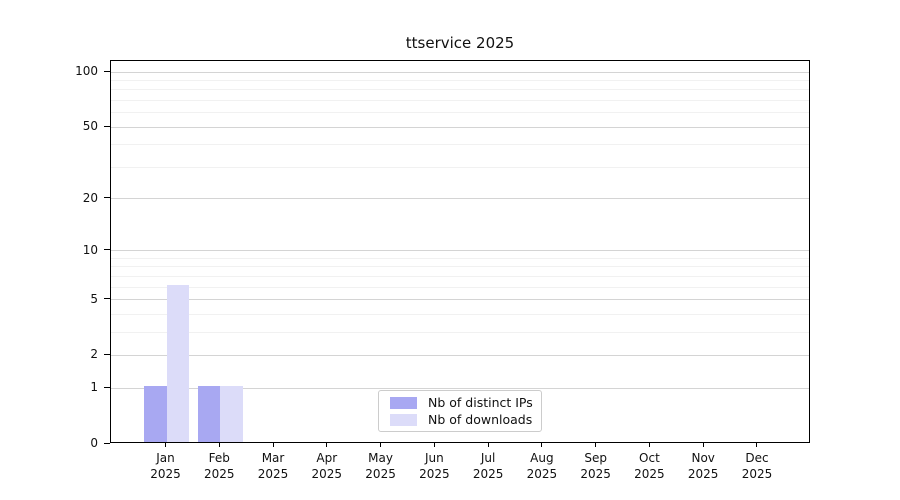 This screenshot has width=900, height=500. I want to click on y-axis-tick-label: 5, so click(94, 298).